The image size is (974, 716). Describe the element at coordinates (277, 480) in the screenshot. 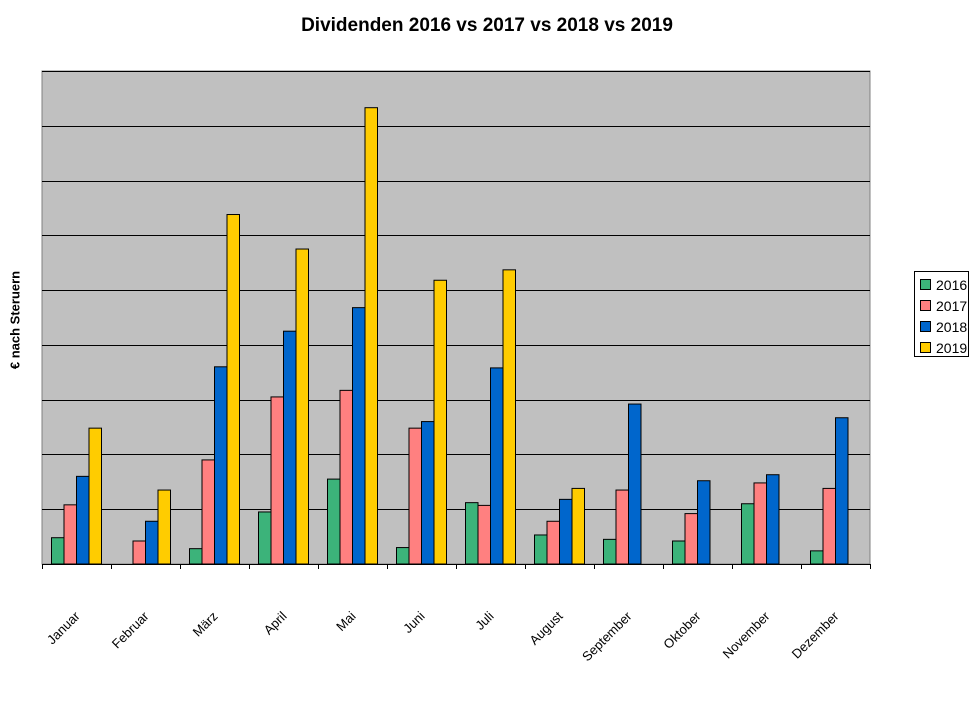

I see `bar-2017-april` at that location.